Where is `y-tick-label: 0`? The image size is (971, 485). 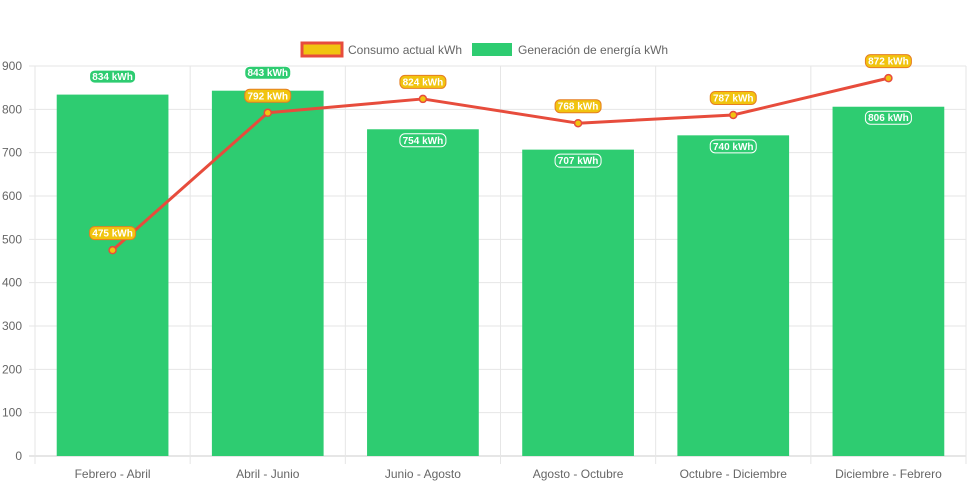
y-tick-label: 0 is located at coordinates (18, 456).